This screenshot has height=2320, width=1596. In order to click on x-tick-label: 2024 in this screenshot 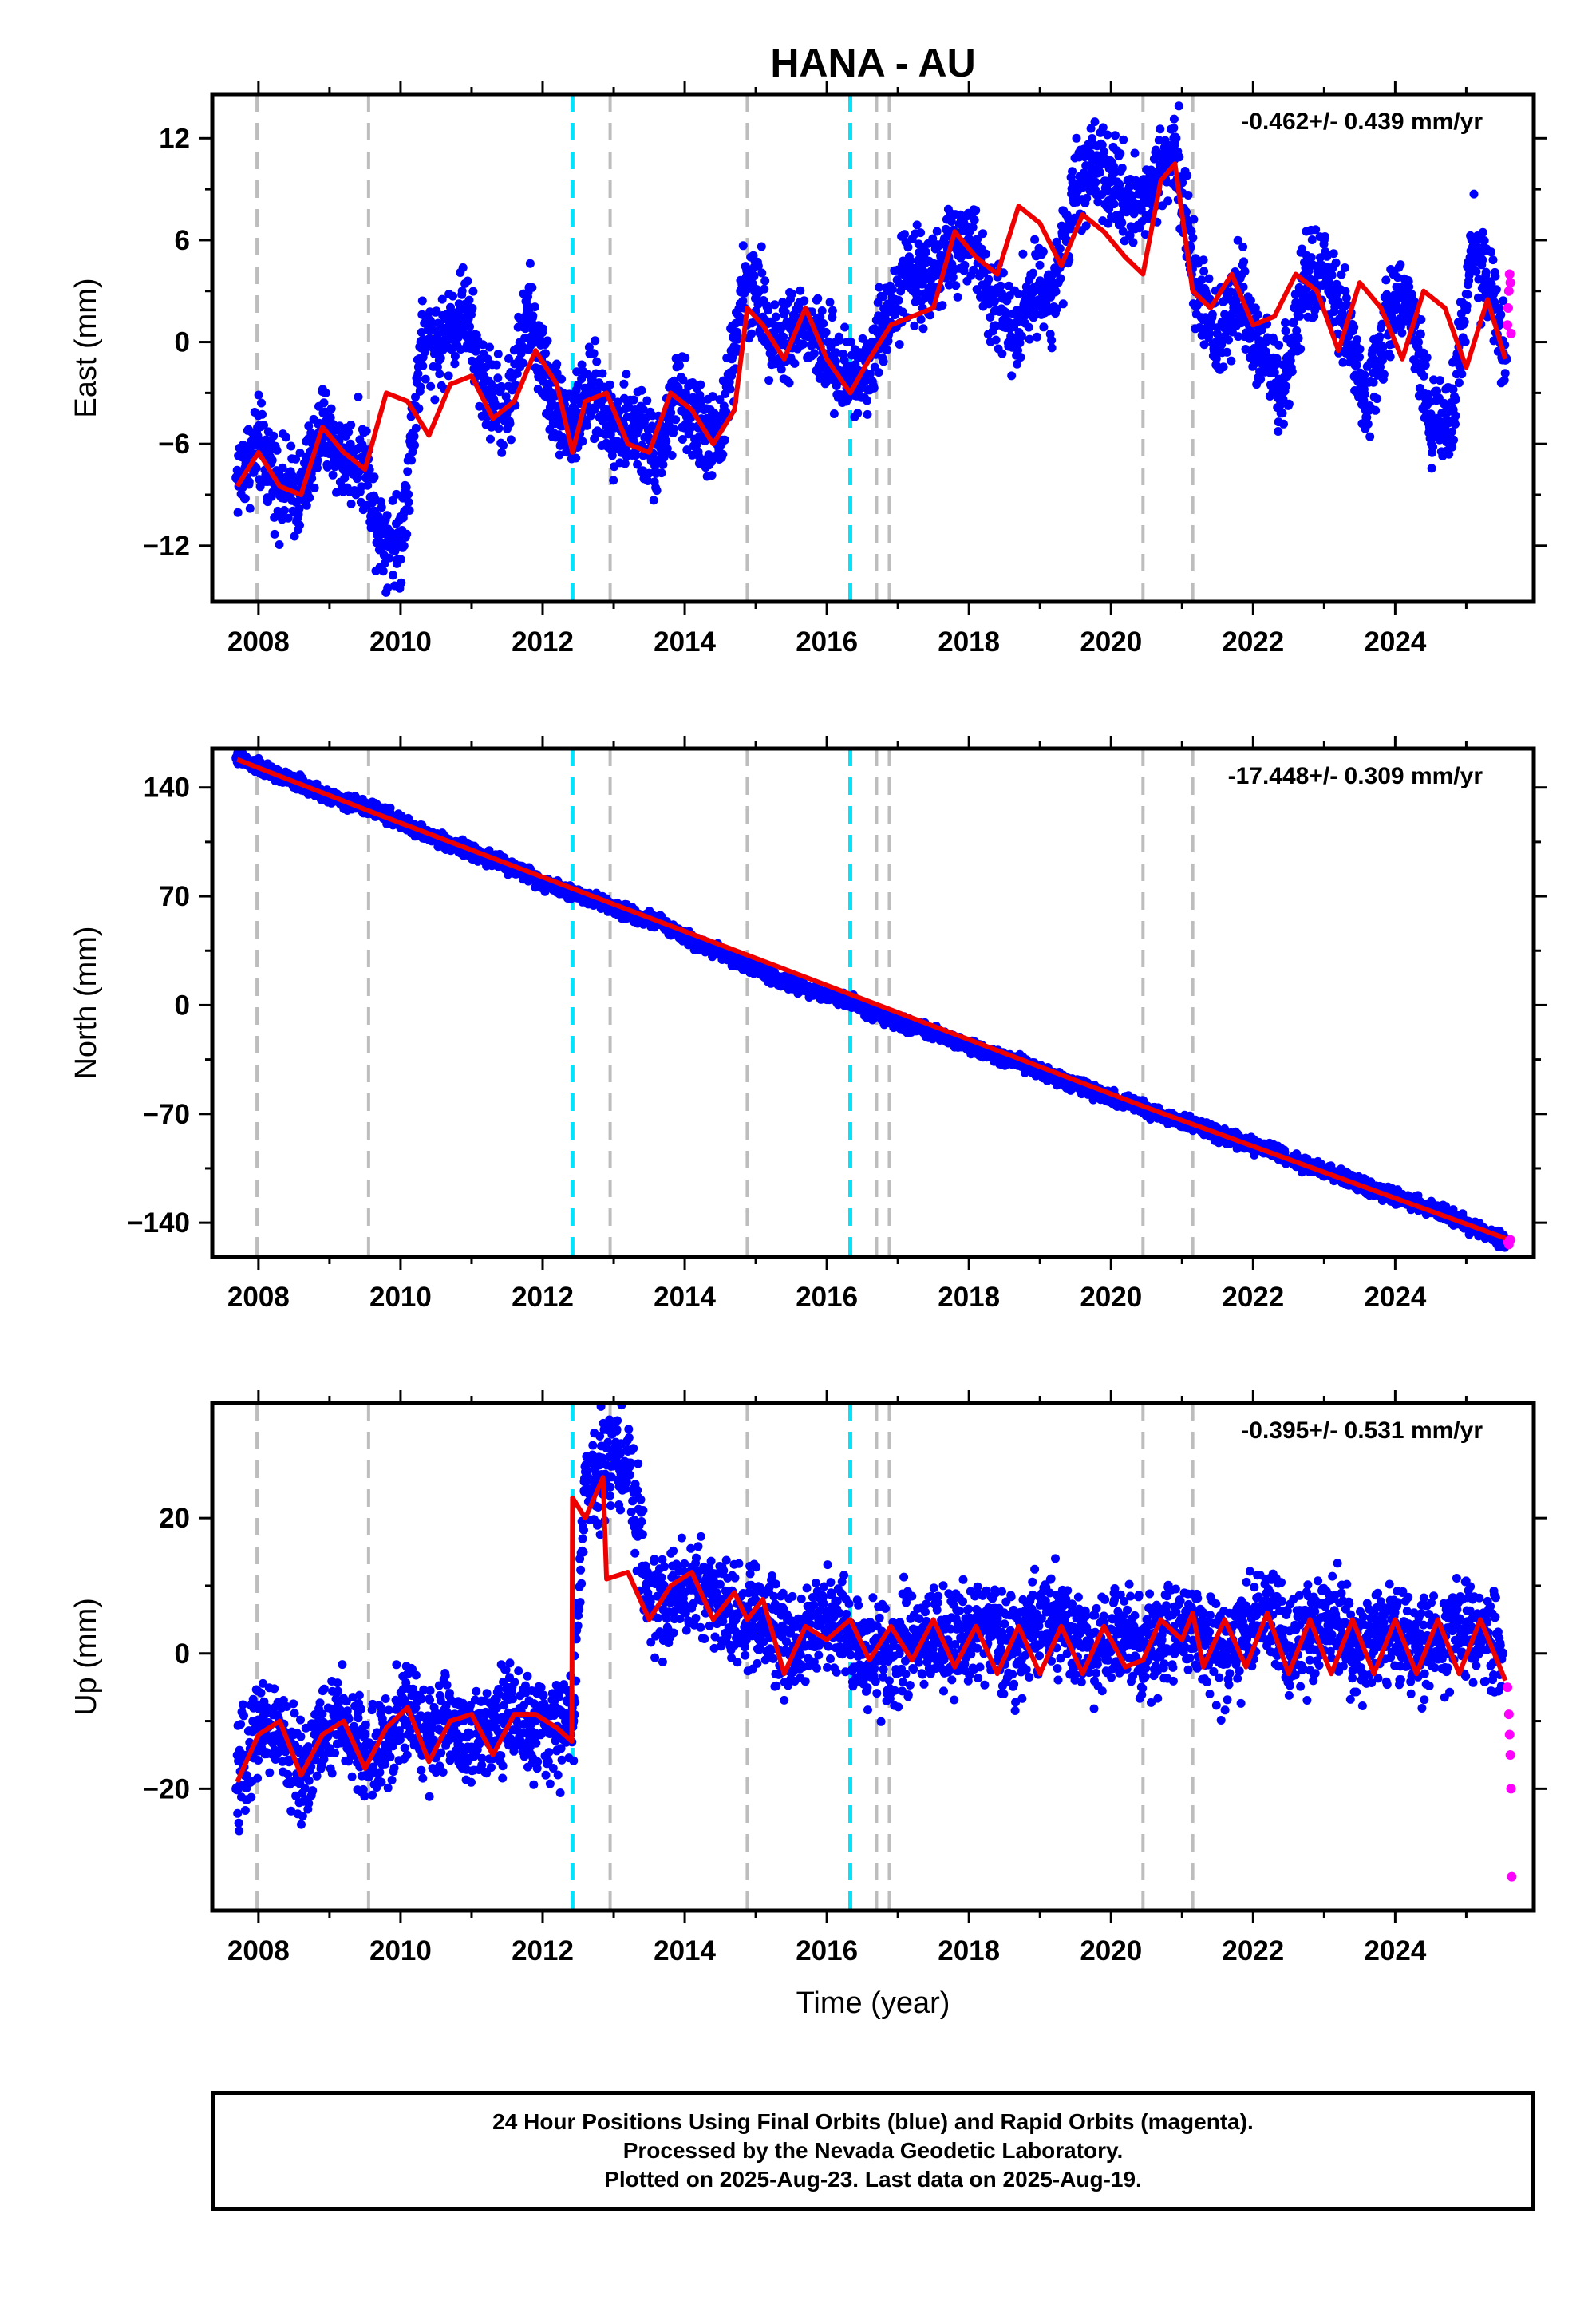, I will do `click(1395, 642)`.